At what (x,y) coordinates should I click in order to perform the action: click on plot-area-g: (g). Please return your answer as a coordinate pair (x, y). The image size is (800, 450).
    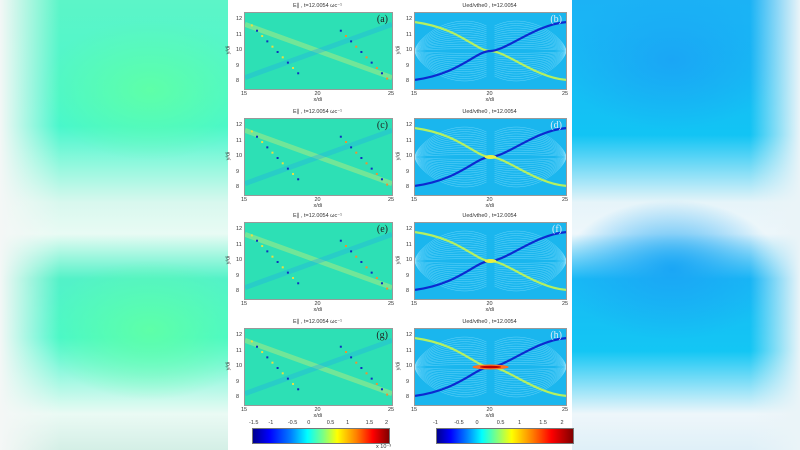
    Looking at the image, I should click on (318, 367).